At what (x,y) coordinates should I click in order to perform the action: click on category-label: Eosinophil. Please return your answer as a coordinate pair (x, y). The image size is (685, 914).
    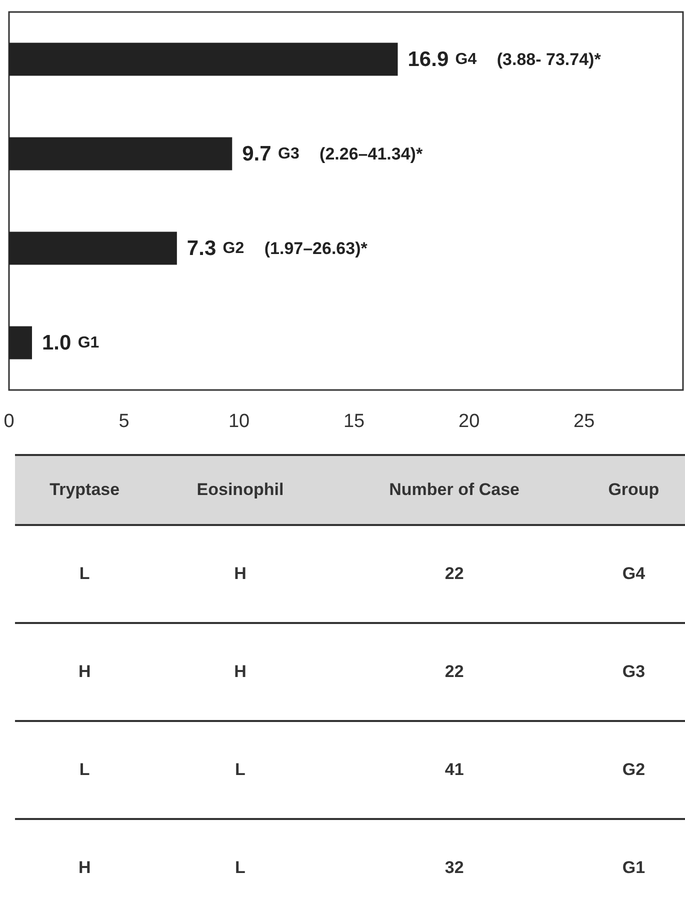
    Looking at the image, I should click on (240, 490).